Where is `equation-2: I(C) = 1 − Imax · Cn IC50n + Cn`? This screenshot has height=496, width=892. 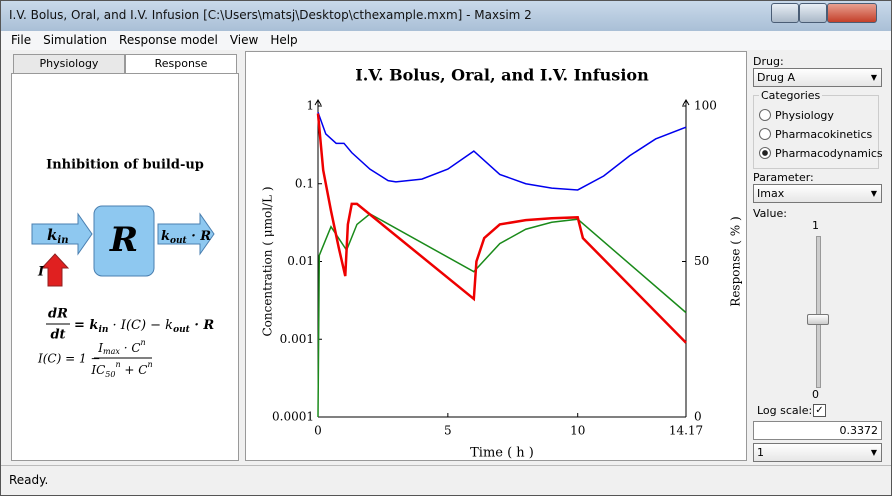 equation-2: I(C) = 1 − Imax · Cn IC50n + Cn is located at coordinates (95, 358).